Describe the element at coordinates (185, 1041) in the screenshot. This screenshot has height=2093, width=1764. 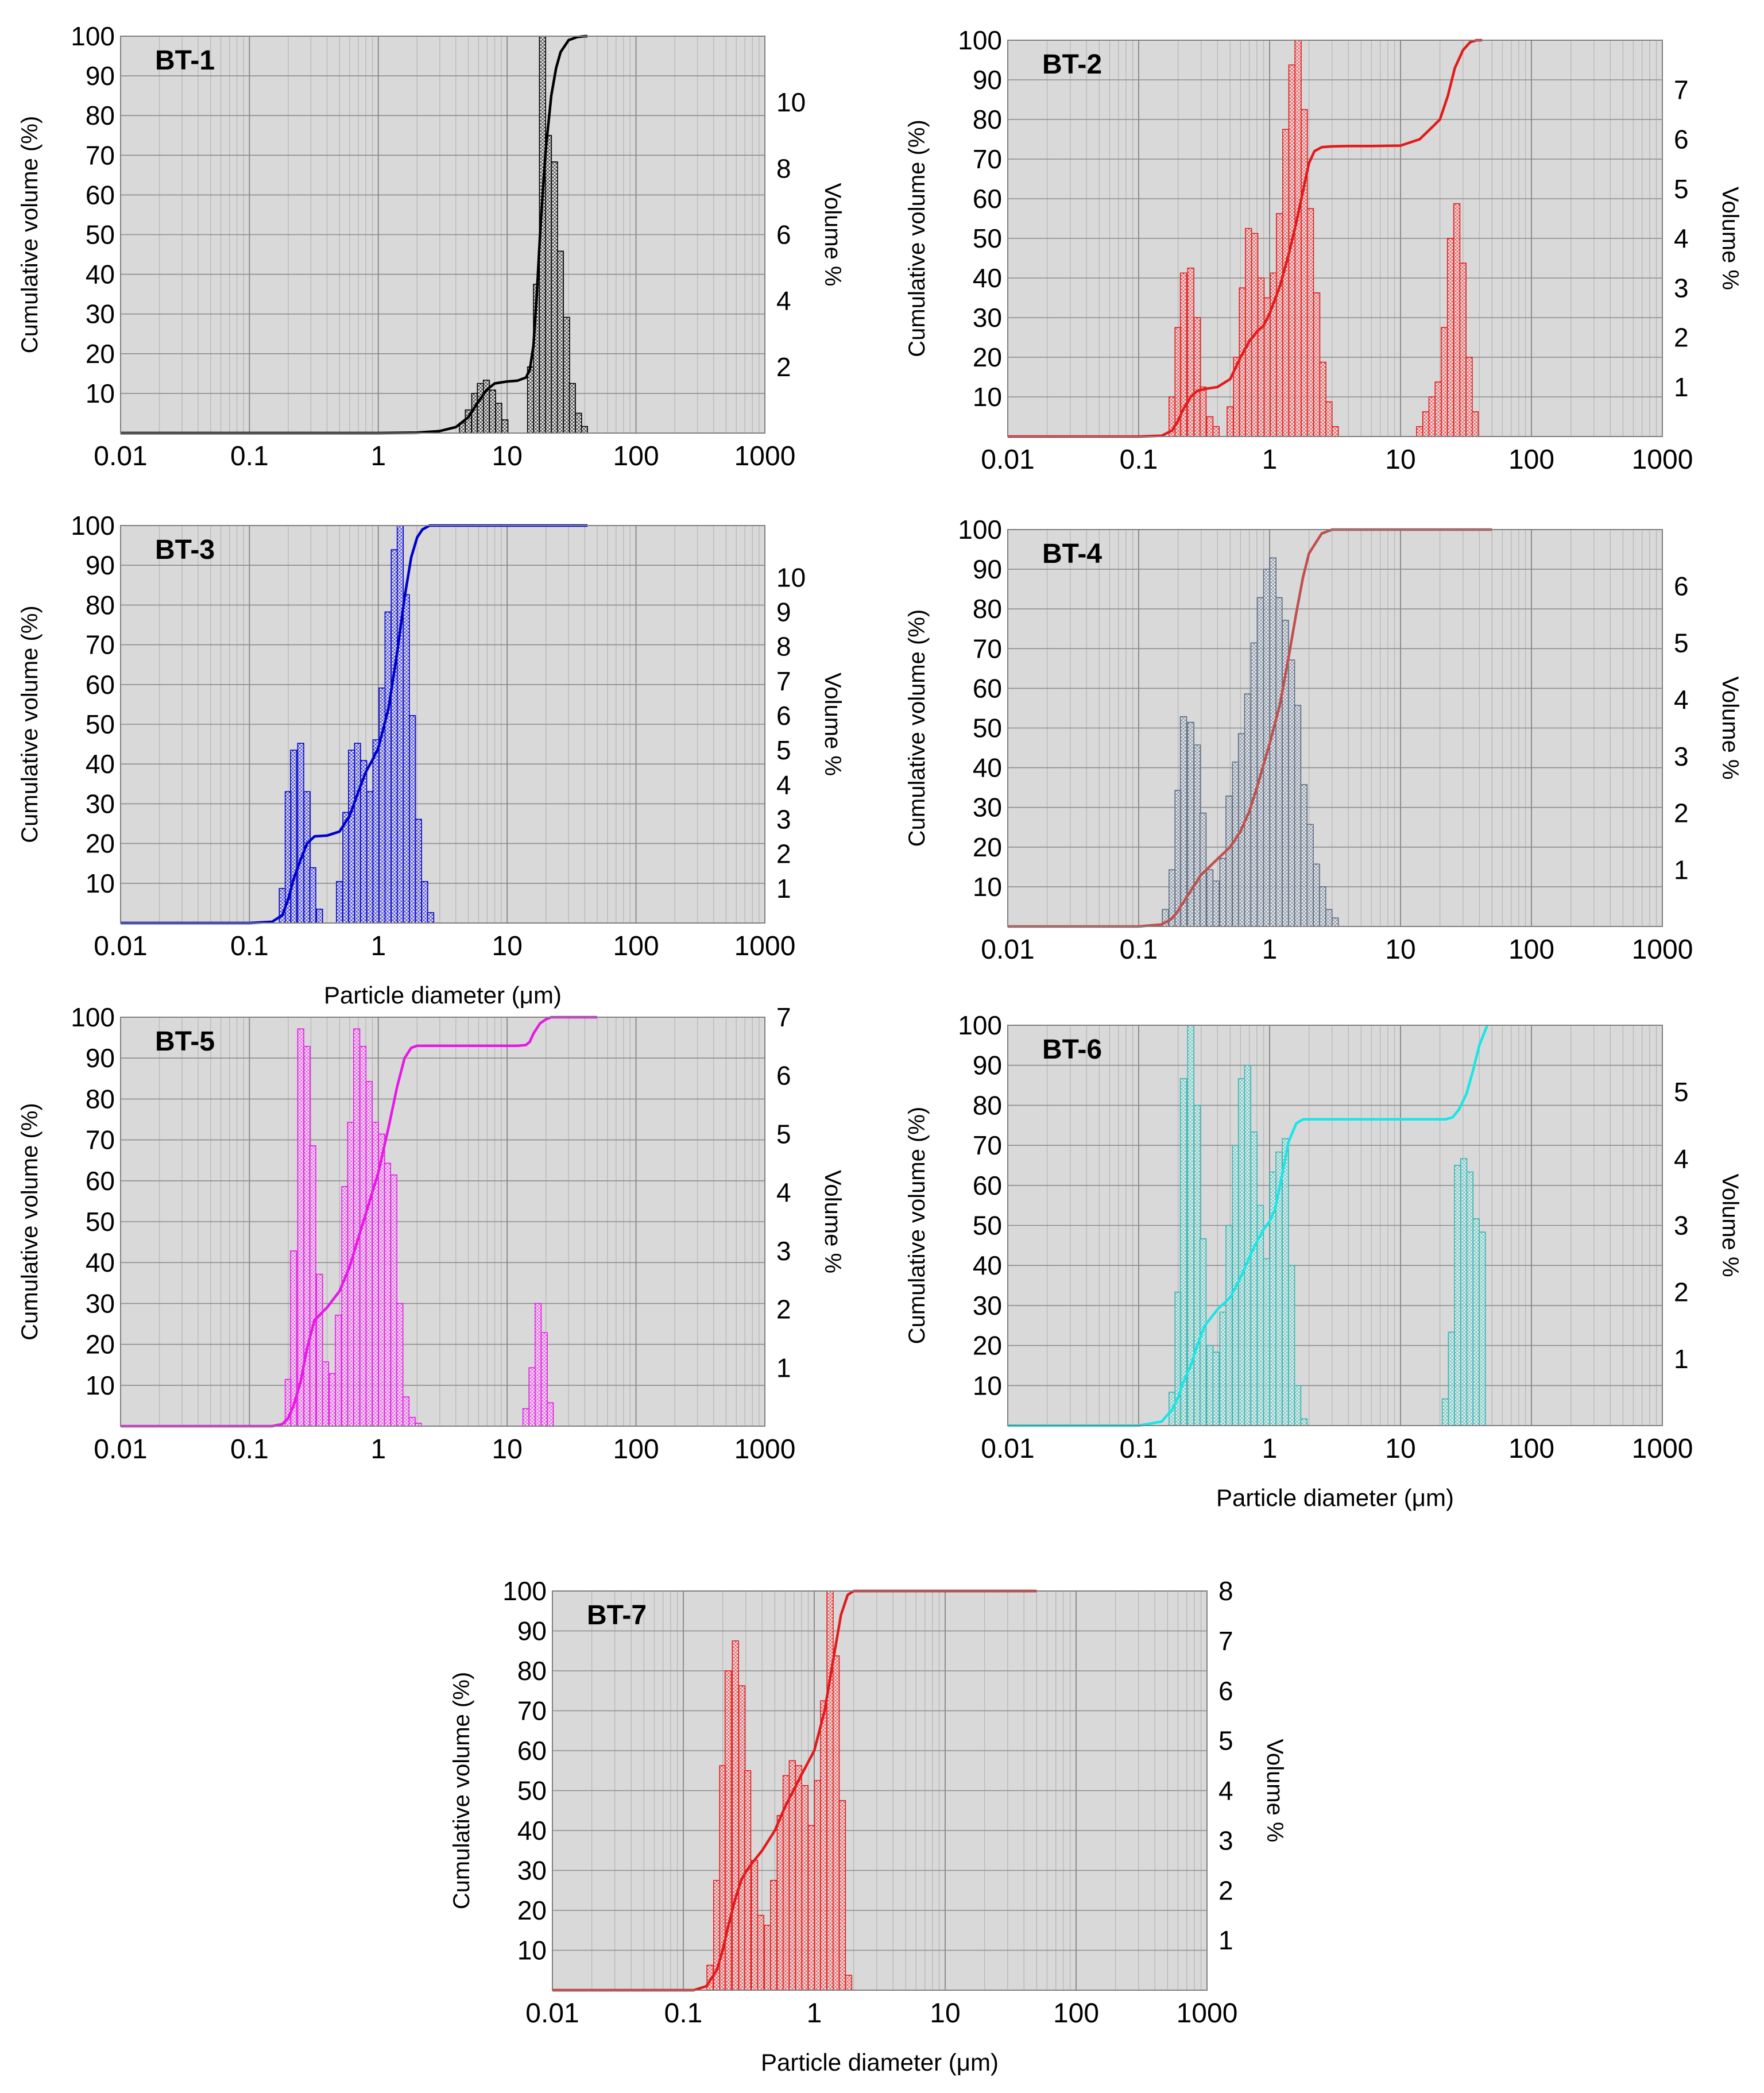
I see `panel-title: BT-5` at that location.